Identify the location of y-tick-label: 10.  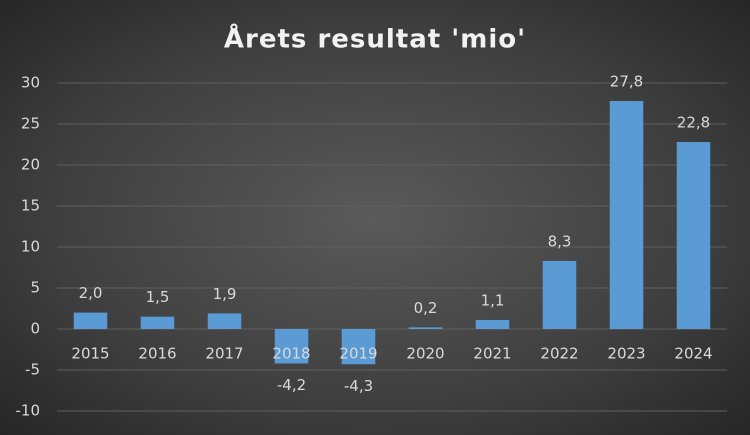
(30, 247).